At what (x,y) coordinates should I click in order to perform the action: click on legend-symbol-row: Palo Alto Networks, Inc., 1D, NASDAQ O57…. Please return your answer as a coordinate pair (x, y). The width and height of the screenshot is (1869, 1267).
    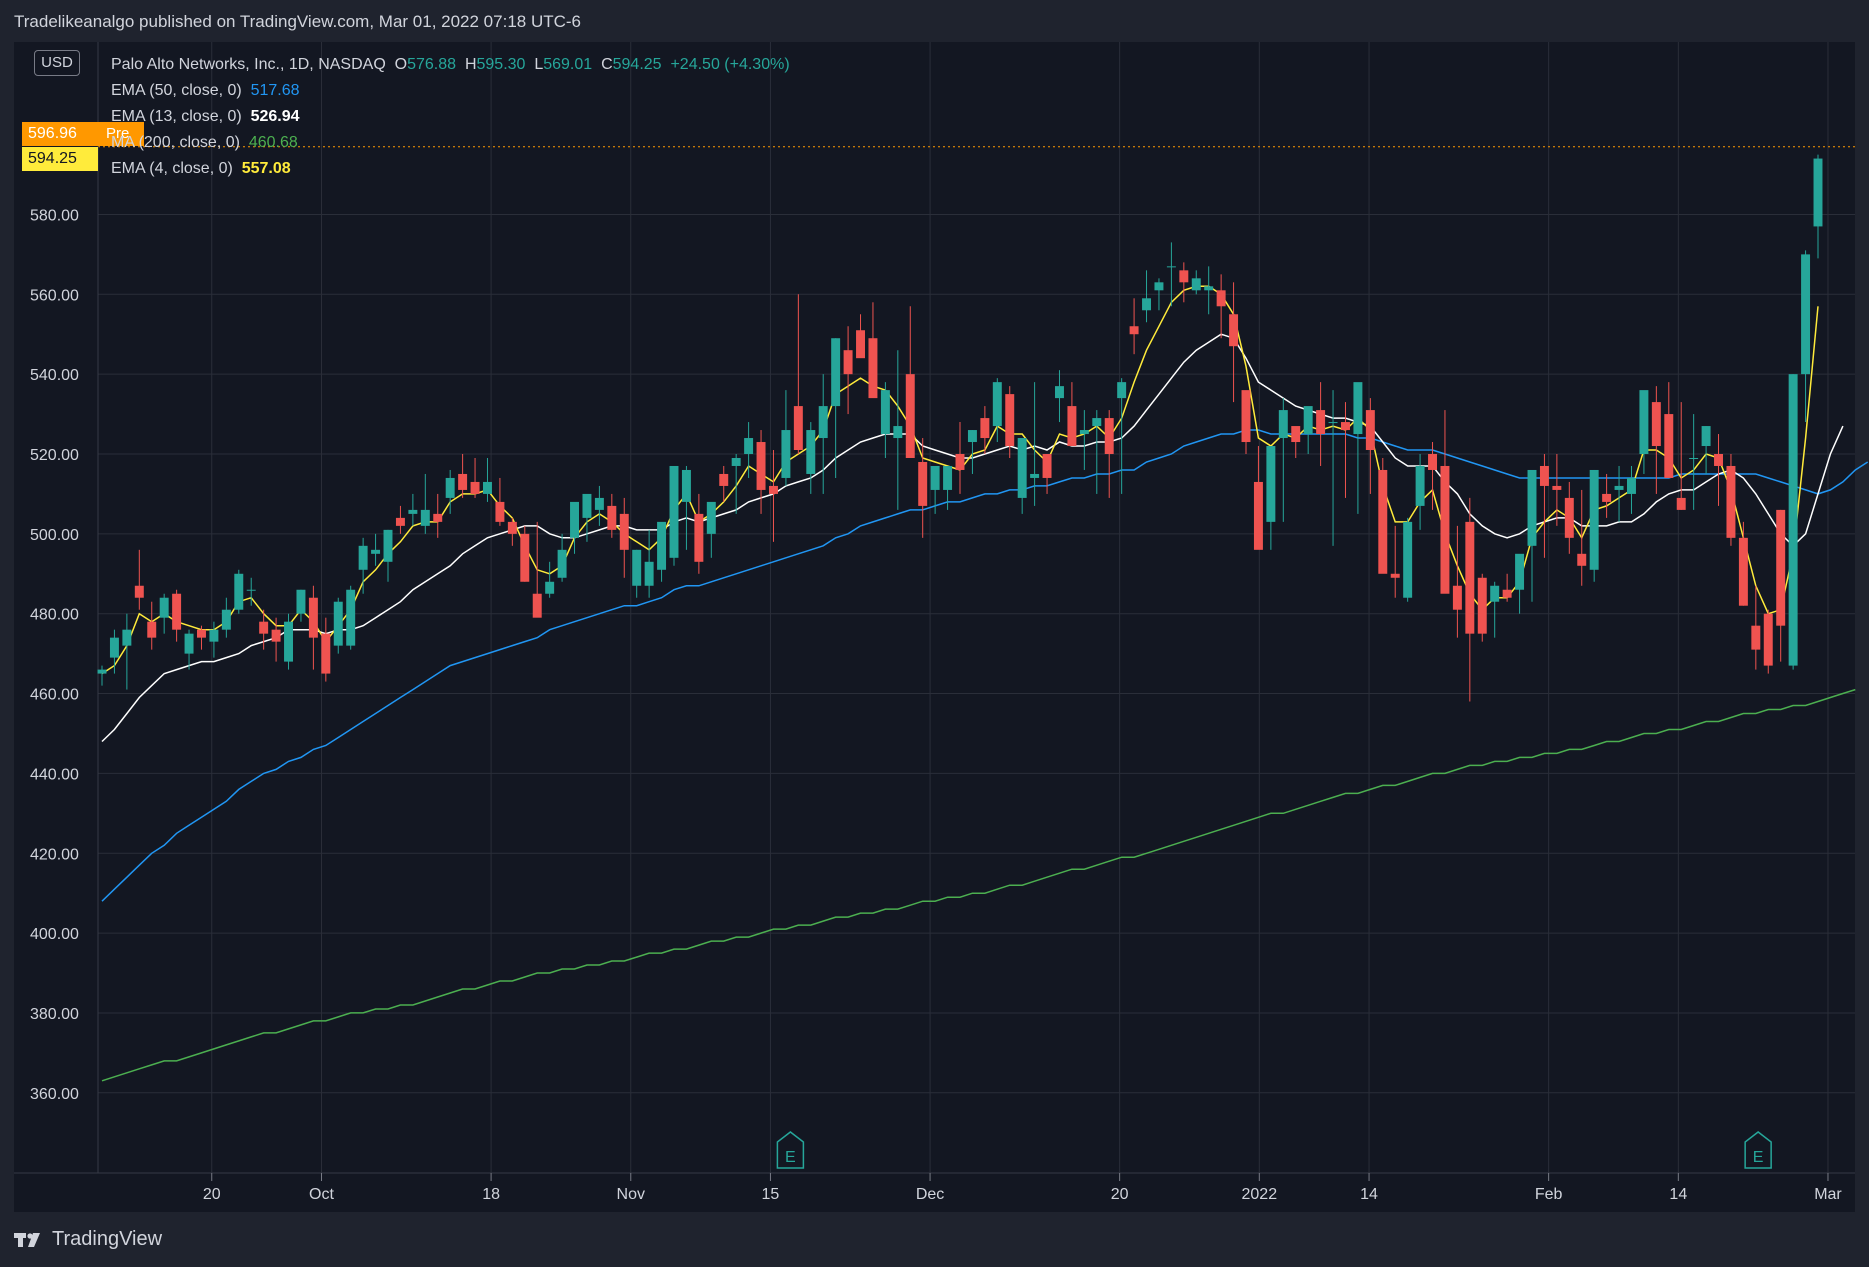
    Looking at the image, I should click on (450, 65).